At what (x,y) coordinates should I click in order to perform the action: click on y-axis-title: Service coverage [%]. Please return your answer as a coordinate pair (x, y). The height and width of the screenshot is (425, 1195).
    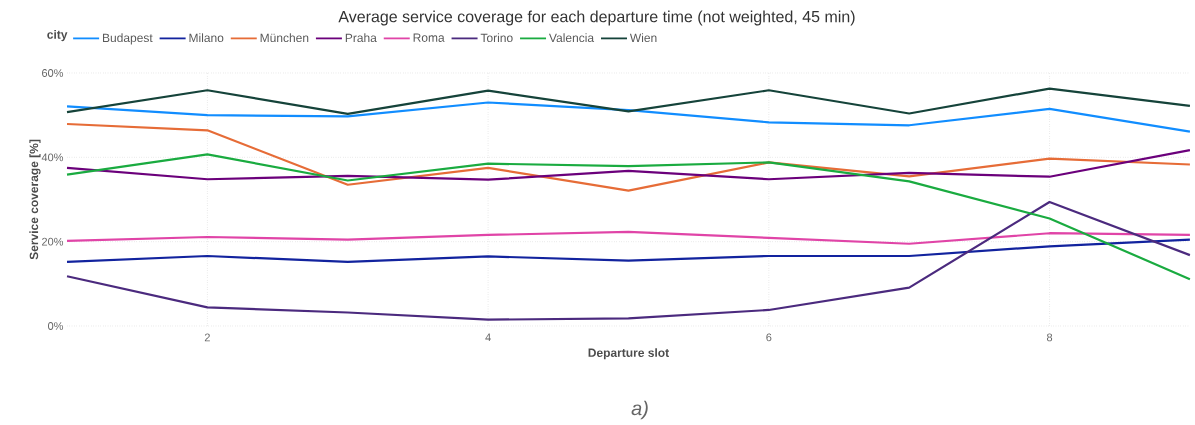
    Looking at the image, I should click on (35, 199).